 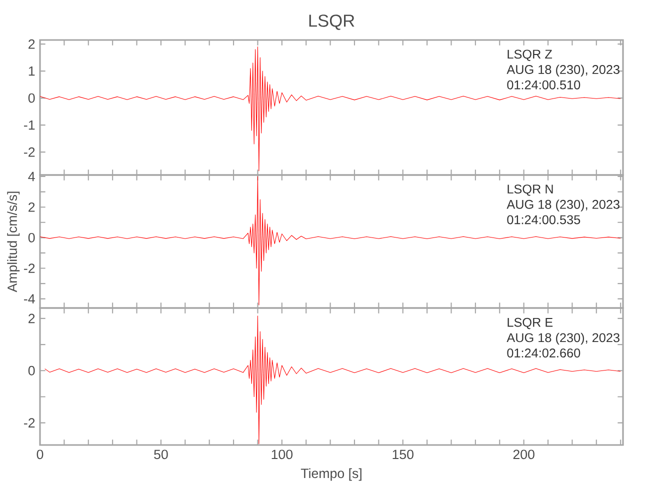 I want to click on annotation: LSQR N, so click(x=530, y=190).